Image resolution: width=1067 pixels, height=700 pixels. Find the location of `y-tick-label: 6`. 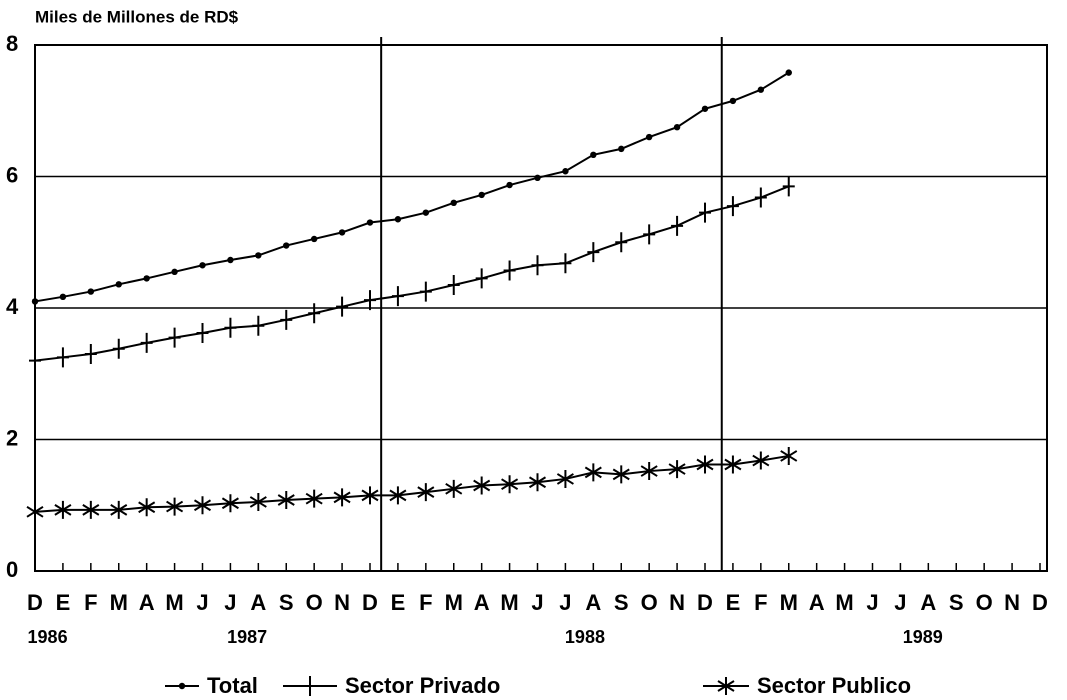

y-tick-label: 6 is located at coordinates (12, 174).